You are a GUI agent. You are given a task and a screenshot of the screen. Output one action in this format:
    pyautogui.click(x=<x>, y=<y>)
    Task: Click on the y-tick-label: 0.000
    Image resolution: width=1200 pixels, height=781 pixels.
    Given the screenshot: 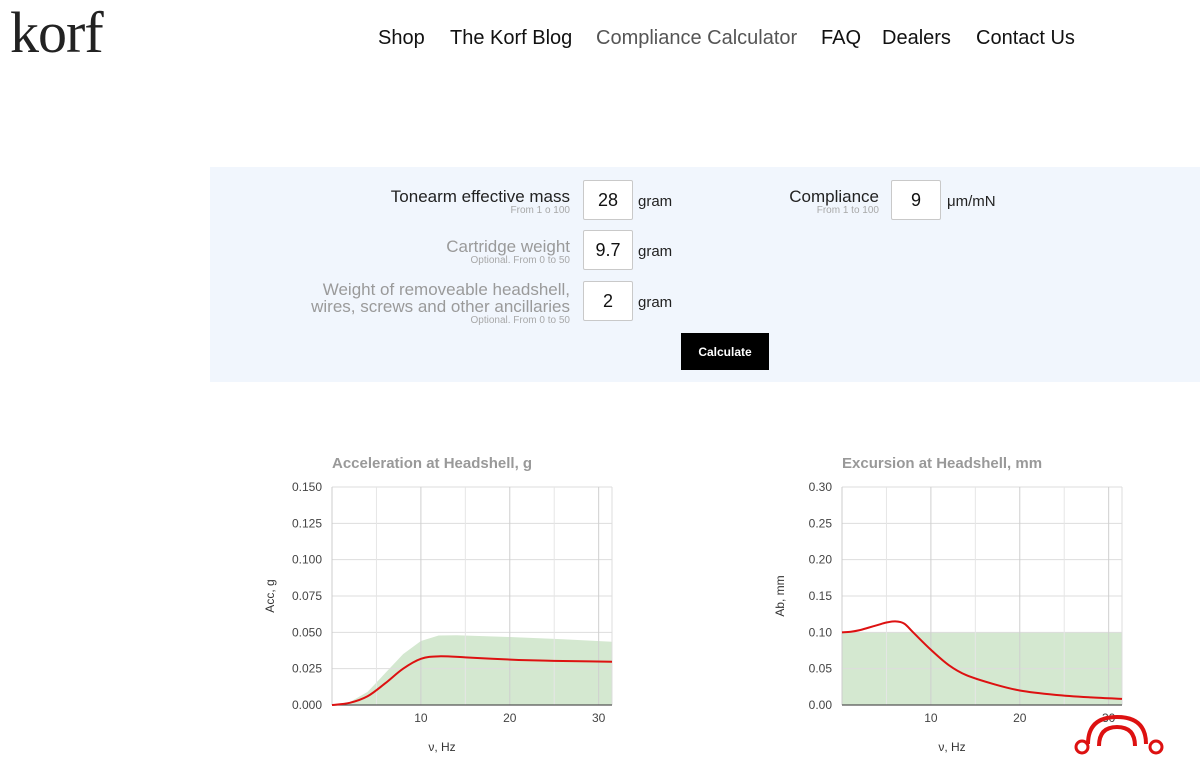 What is the action you would take?
    pyautogui.click(x=307, y=705)
    